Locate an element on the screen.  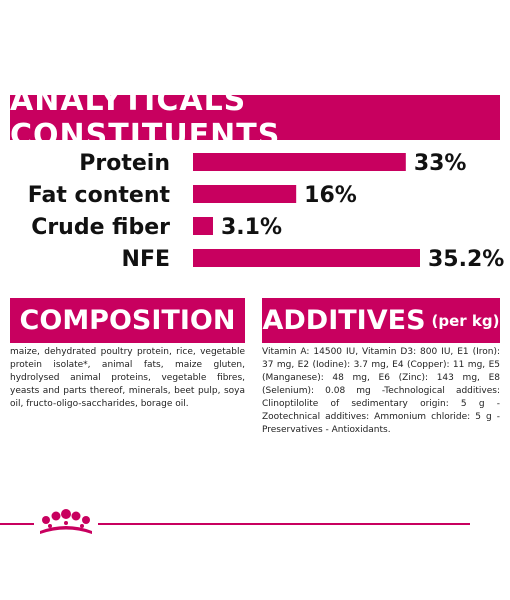
additives-suffix: (per kg) is located at coordinates (465, 320).